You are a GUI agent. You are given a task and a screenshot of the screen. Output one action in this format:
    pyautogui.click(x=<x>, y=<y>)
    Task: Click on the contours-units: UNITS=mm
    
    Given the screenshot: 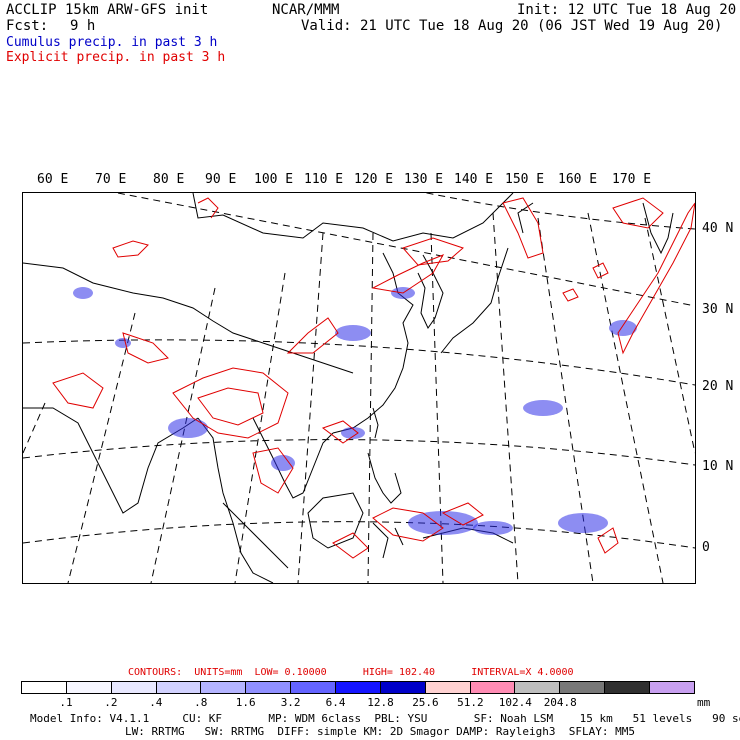 What is the action you would take?
    pyautogui.click(x=218, y=672)
    